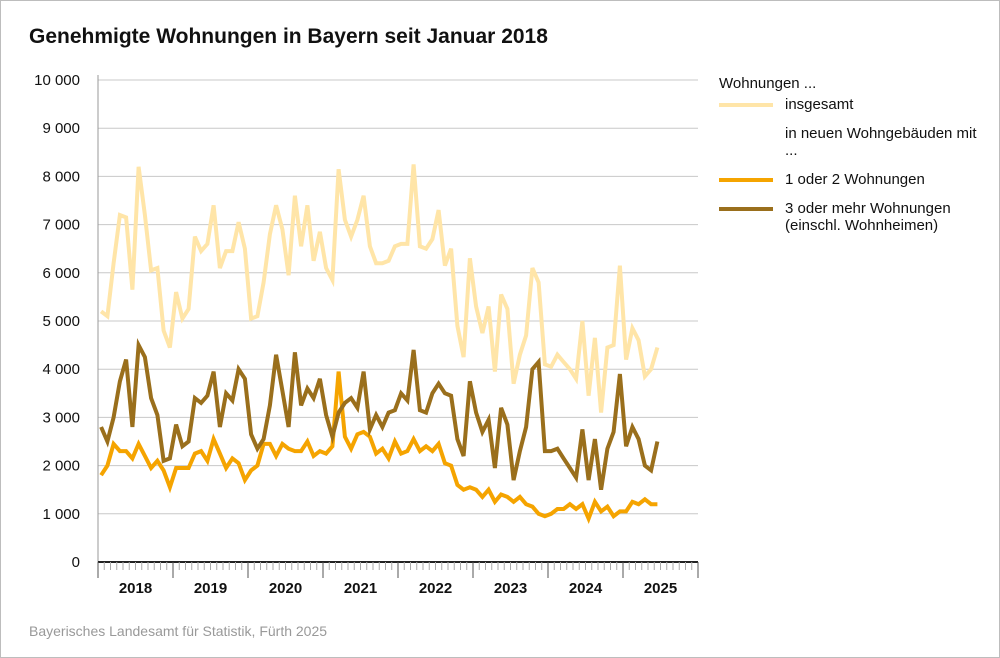 This screenshot has width=1000, height=658. Describe the element at coordinates (61, 466) in the screenshot. I see `y-tick-label: 2 000` at that location.